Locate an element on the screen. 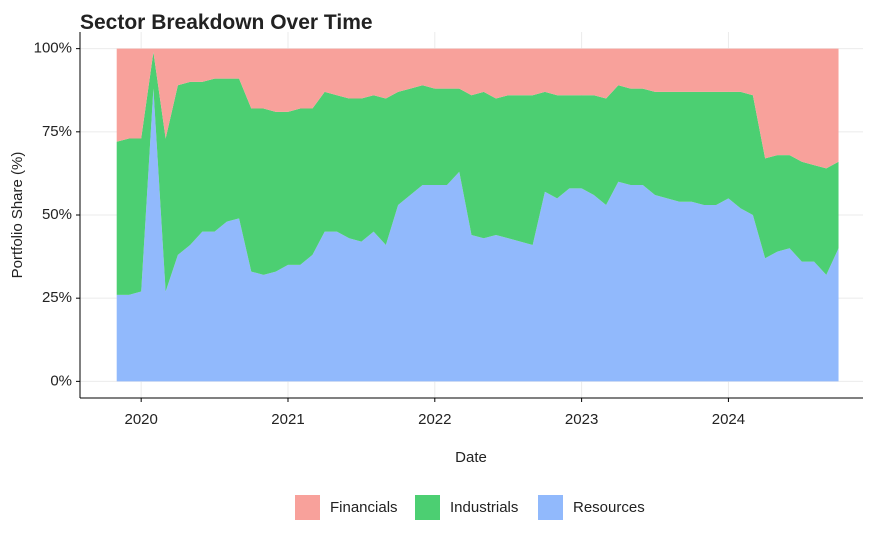 This screenshot has height=540, width=875. y-tick-label: 75% is located at coordinates (57, 131).